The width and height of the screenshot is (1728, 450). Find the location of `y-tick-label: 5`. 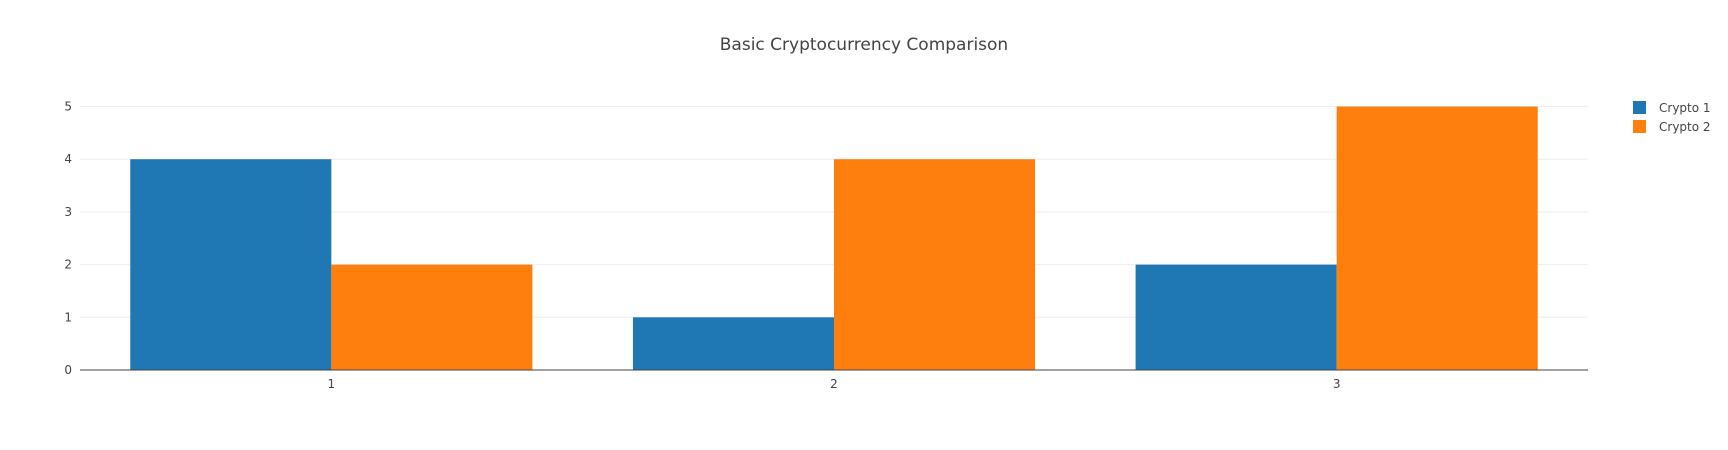

y-tick-label: 5 is located at coordinates (68, 107).